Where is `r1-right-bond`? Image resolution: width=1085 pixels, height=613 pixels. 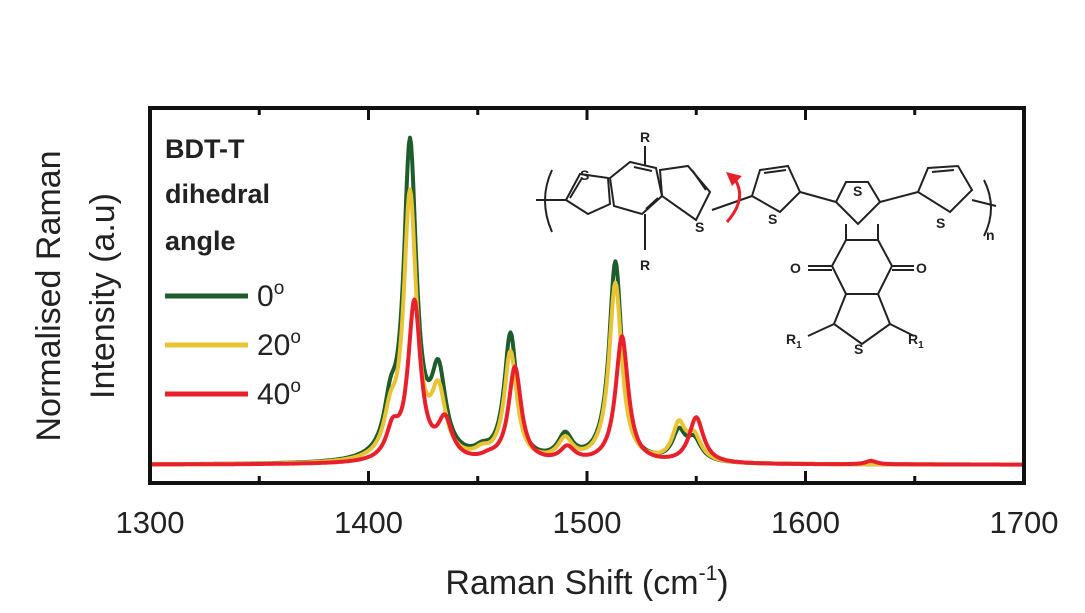 r1-right-bond is located at coordinates (902, 330).